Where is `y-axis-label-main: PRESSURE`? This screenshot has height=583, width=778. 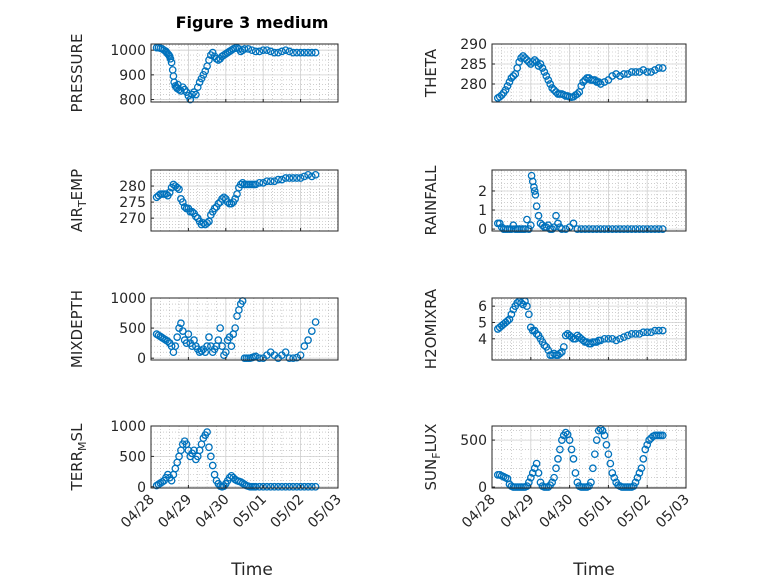 y-axis-label-main: PRESSURE is located at coordinates (77, 73).